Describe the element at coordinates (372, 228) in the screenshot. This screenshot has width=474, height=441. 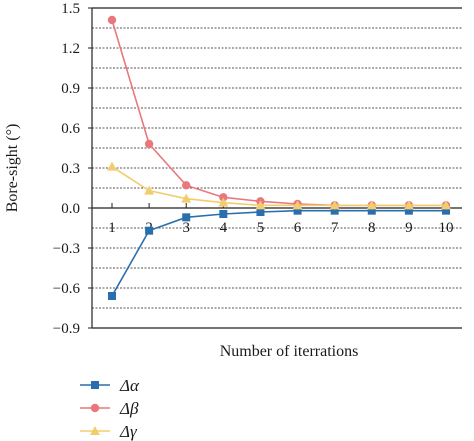
I see `x-tick-label: 8` at that location.